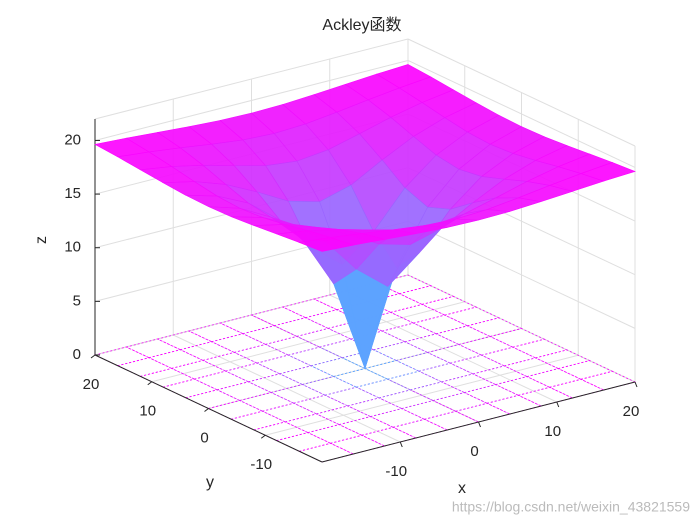 Image resolution: width=700 pixels, height=525 pixels. What do you see at coordinates (396, 471) in the screenshot?
I see `x-tick-label: -10` at bounding box center [396, 471].